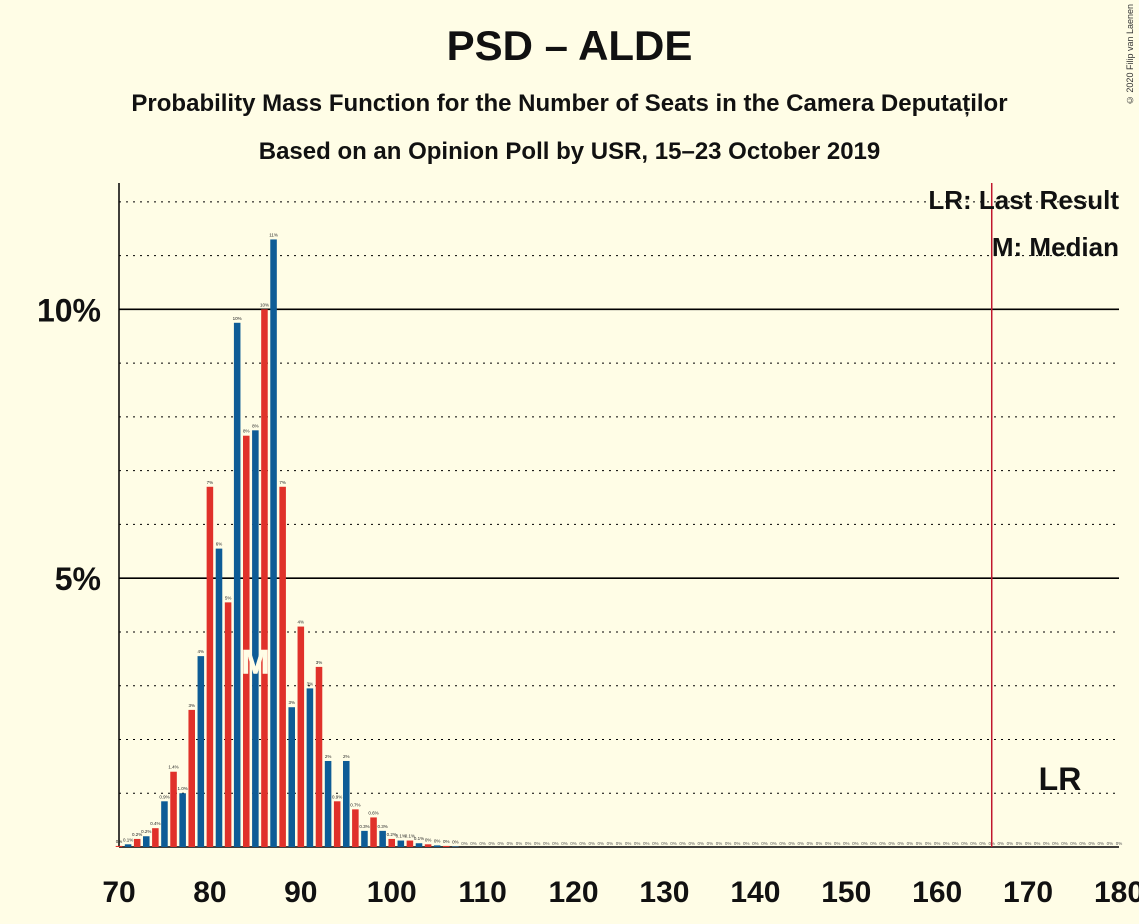 This screenshot has width=1139, height=924. Describe the element at coordinates (164, 796) in the screenshot. I see `data-label-seats-75: 0.9%` at that location.